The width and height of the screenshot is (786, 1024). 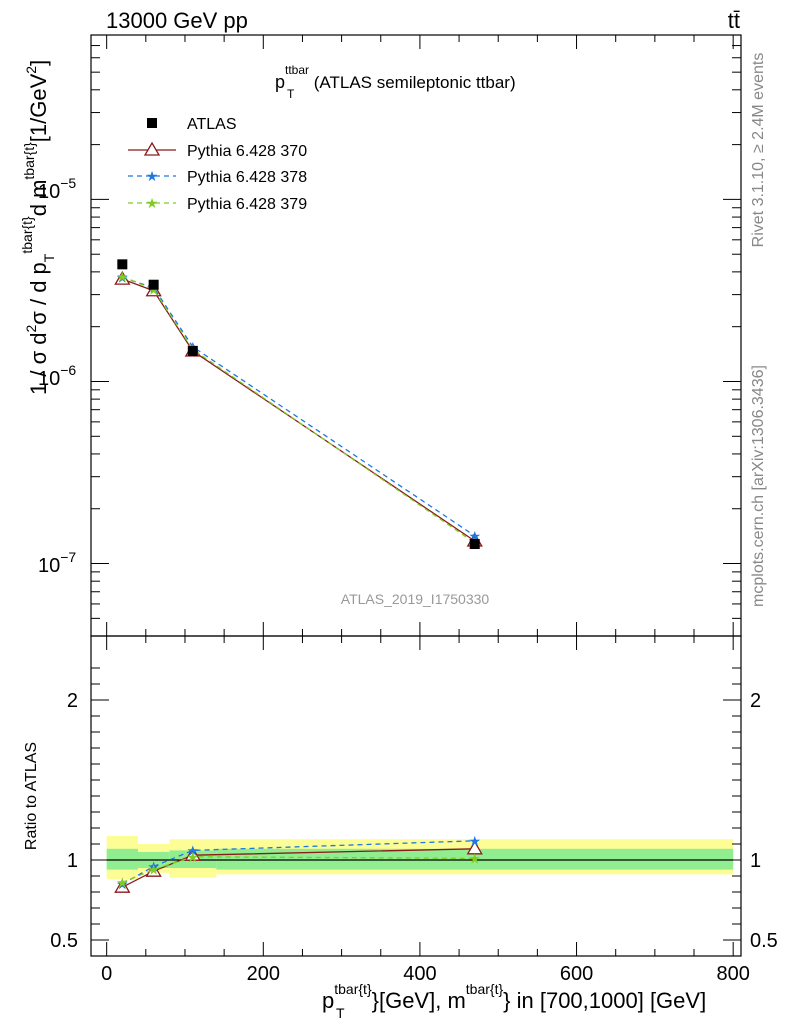 I want to click on ratio-y-tick-label: 0.5, so click(x=64, y=941).